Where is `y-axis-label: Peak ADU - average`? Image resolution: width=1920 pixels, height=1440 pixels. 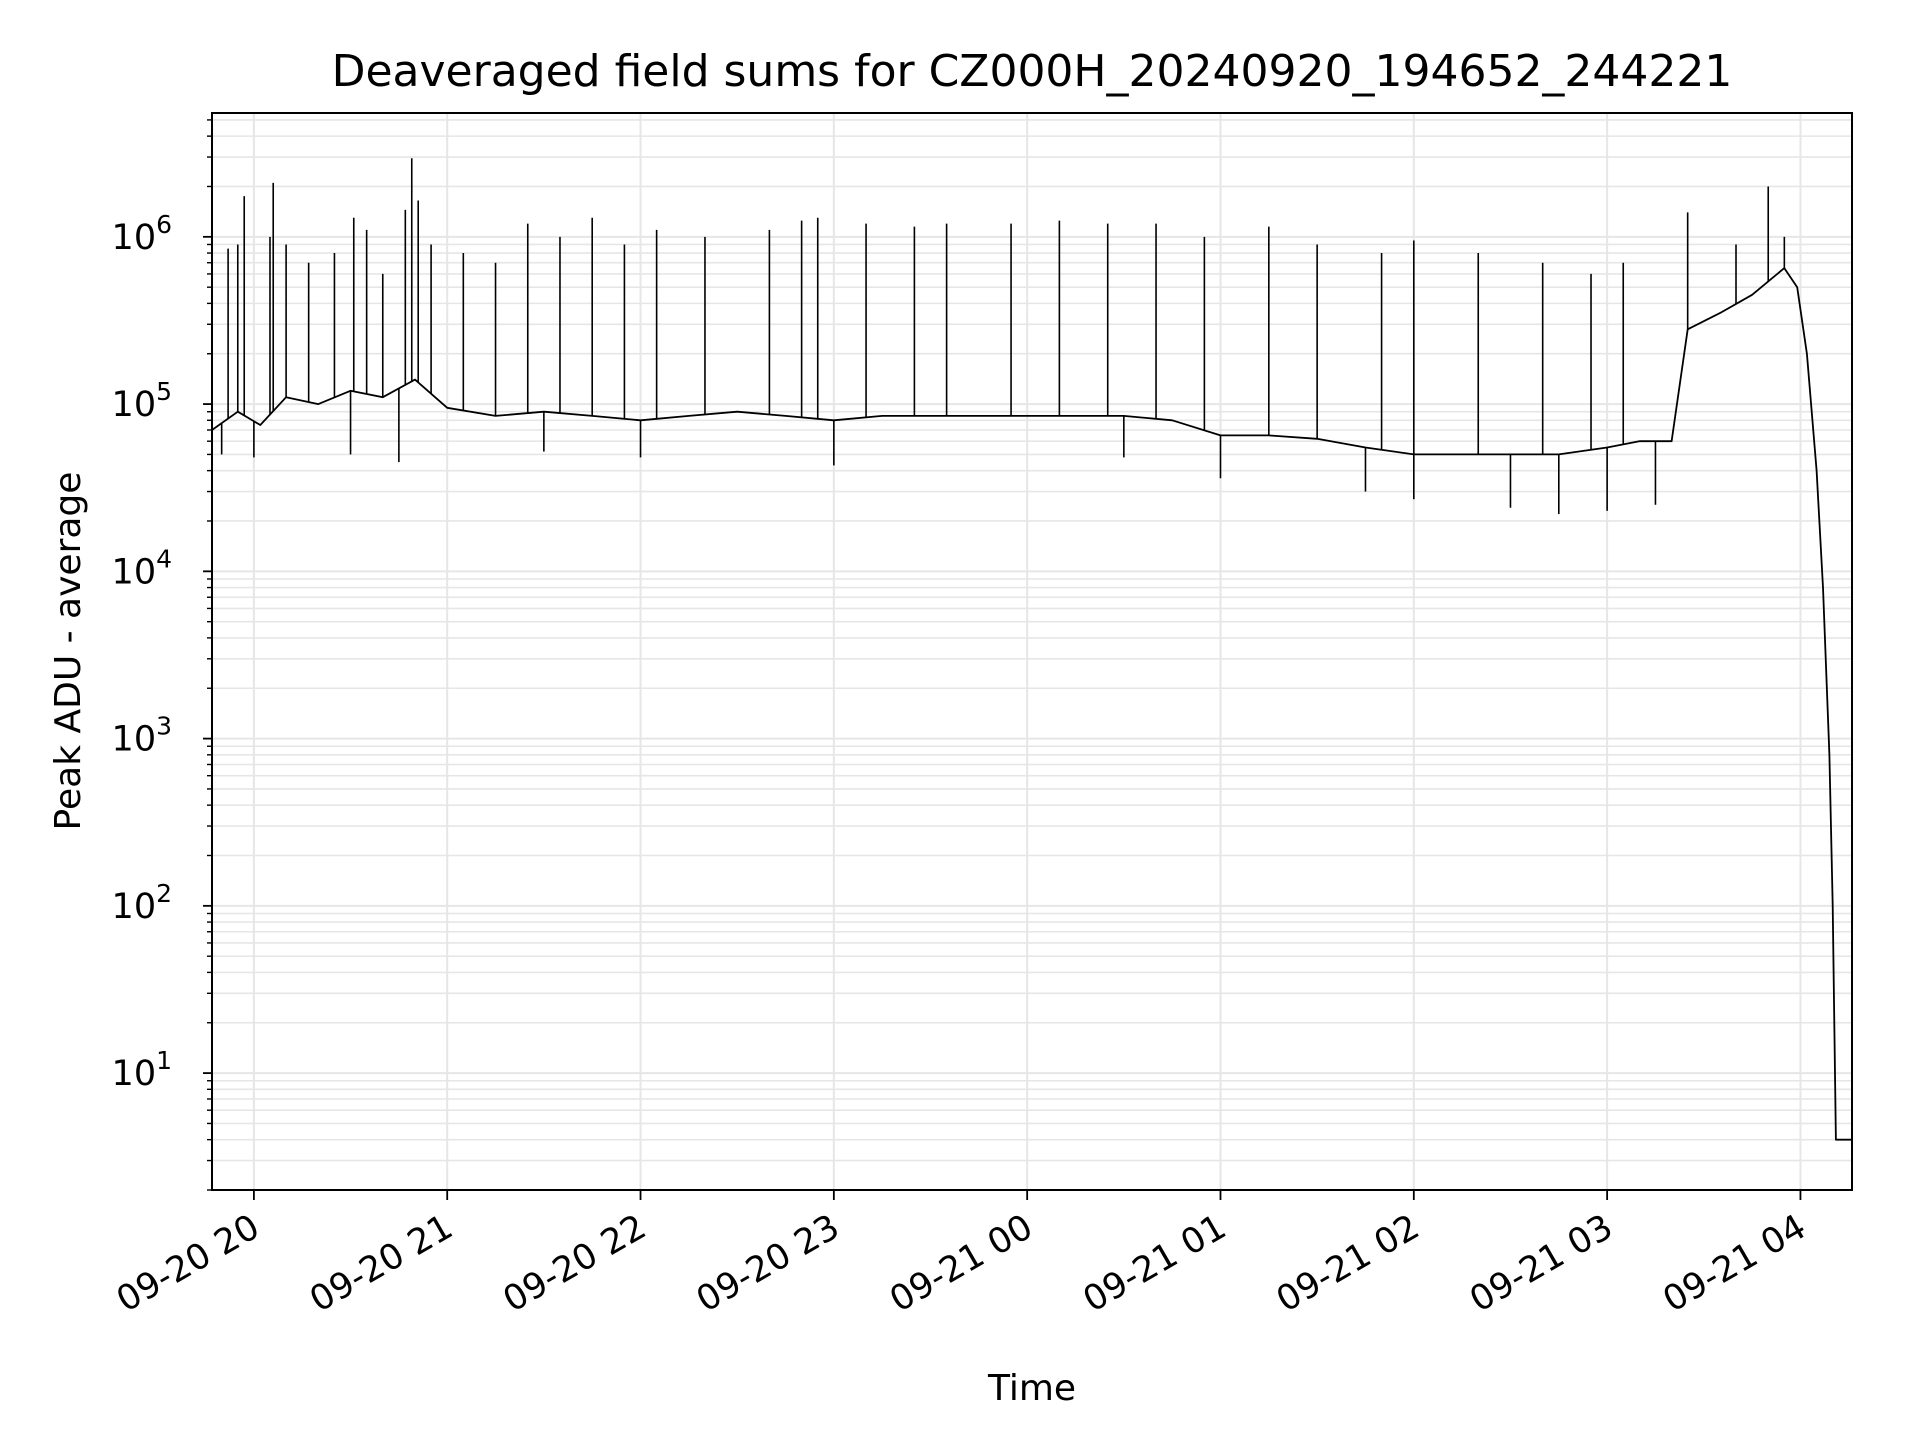 y-axis-label: Peak ADU - average is located at coordinates (68, 651).